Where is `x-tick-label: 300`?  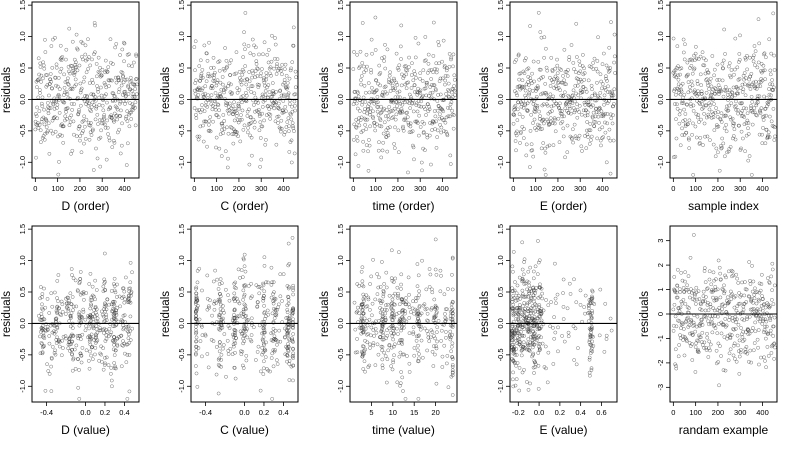 x-tick-label: 300 is located at coordinates (420, 188).